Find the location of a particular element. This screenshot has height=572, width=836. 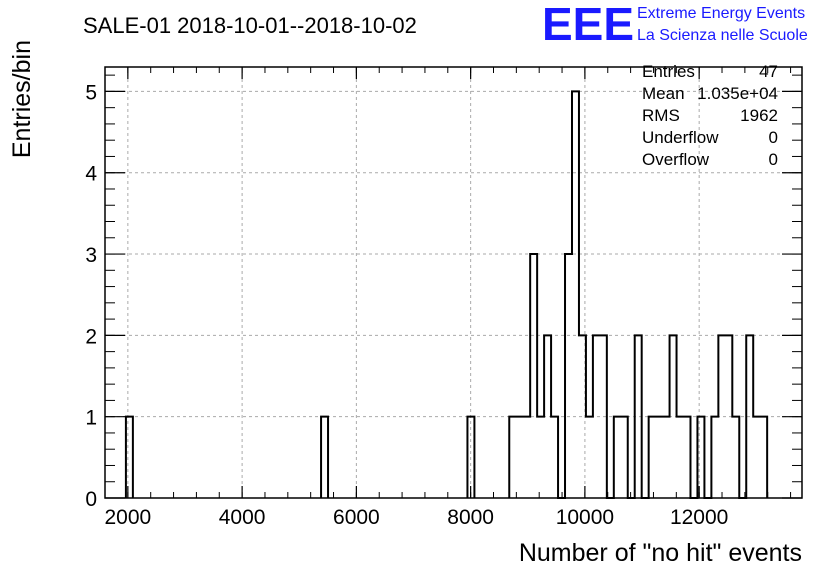

x-tick-label: 8000 is located at coordinates (470, 517).